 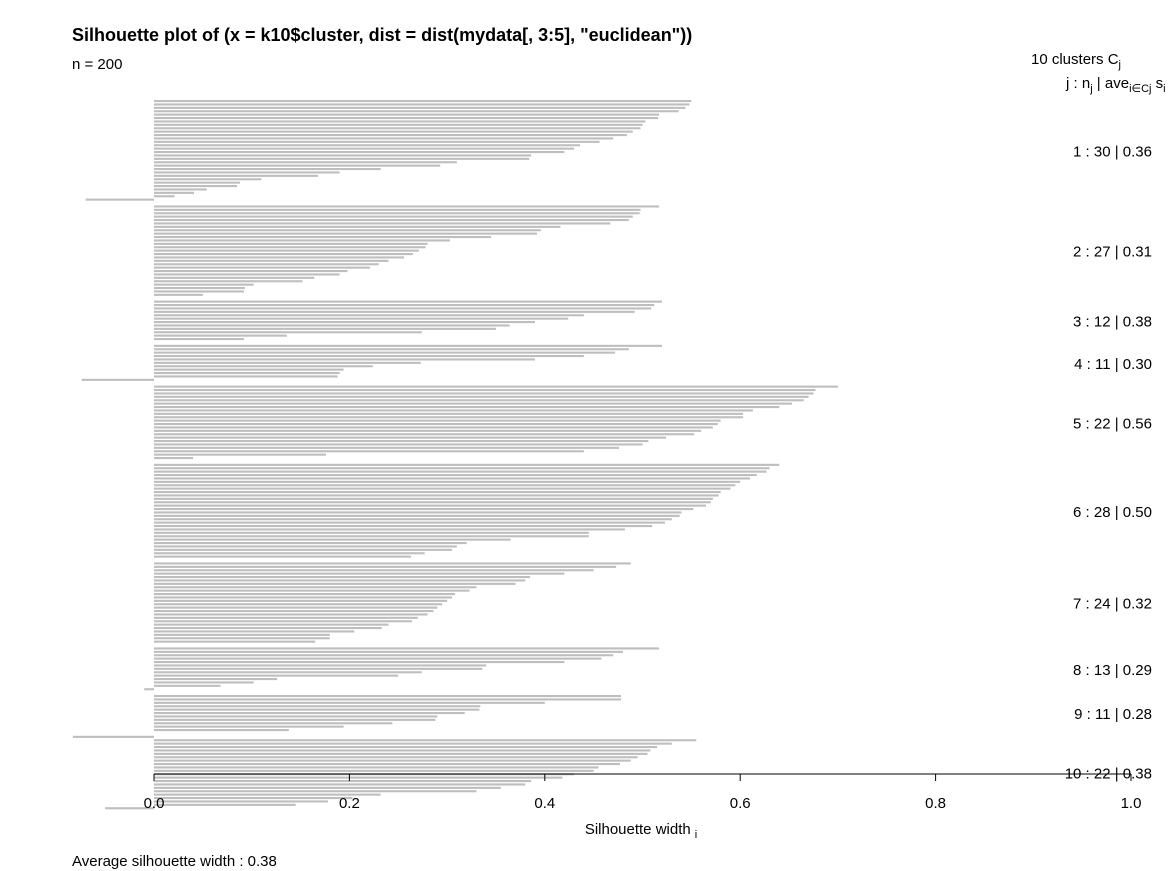 What do you see at coordinates (1076, 61) in the screenshot?
I see `legend-header-line1: 10 clusters Cj` at bounding box center [1076, 61].